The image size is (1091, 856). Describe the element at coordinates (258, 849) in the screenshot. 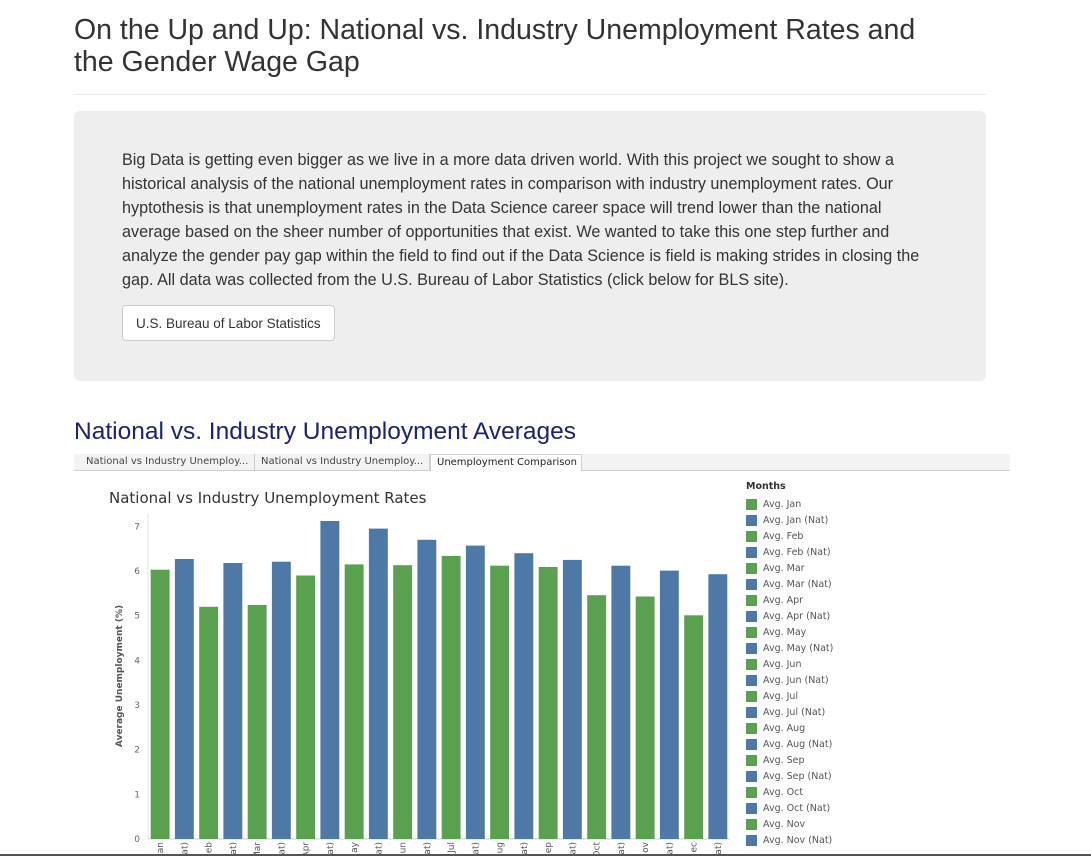

I see `x-tick-label: Mar` at that location.